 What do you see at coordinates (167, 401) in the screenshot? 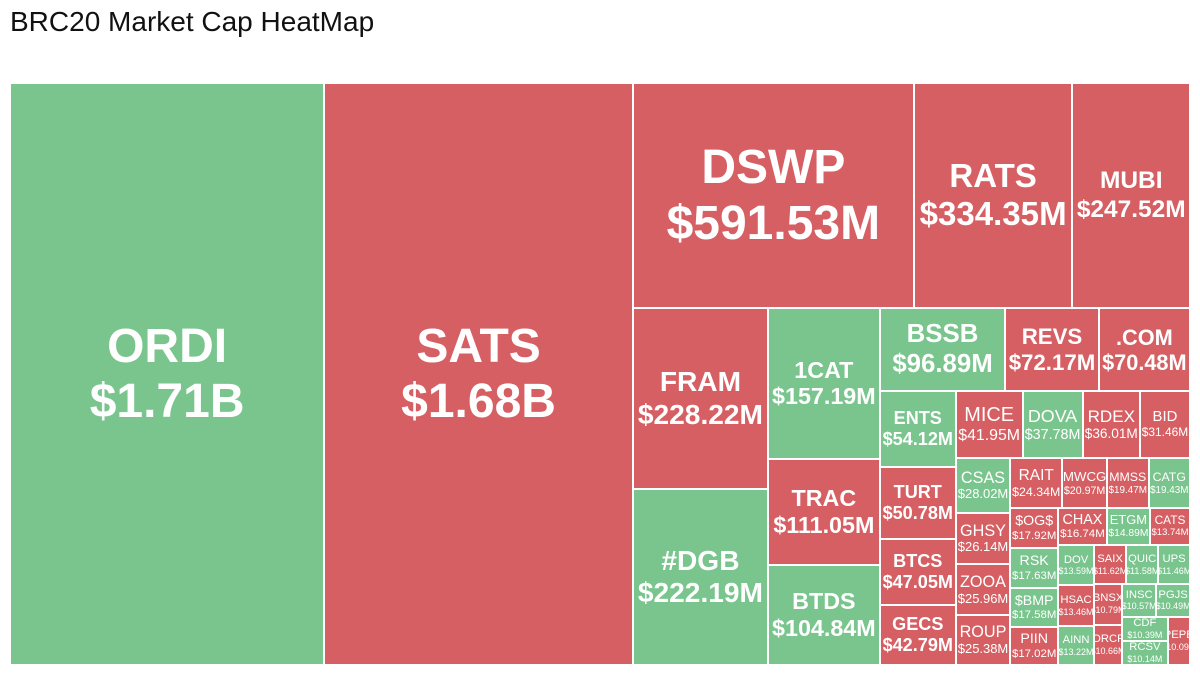
I see `tile-value: $1.71B` at bounding box center [167, 401].